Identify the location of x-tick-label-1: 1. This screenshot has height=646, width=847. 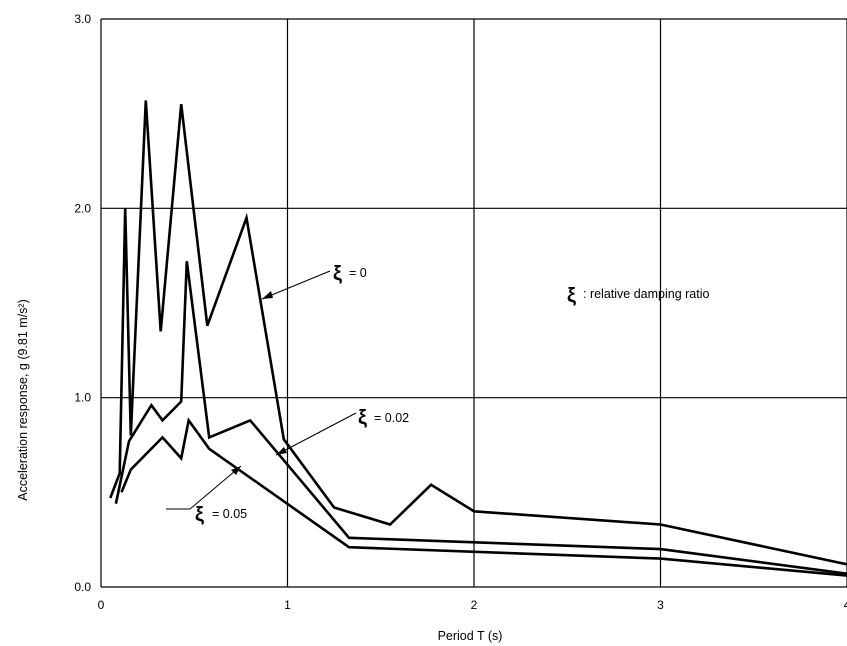
(287, 605).